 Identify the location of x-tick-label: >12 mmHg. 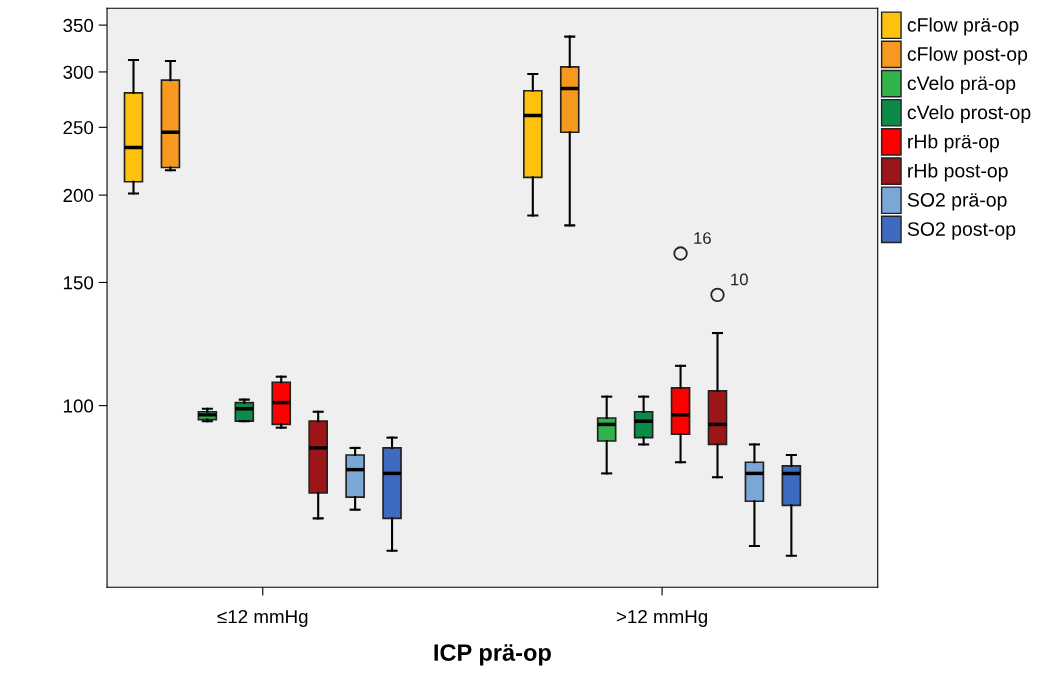
(661, 618).